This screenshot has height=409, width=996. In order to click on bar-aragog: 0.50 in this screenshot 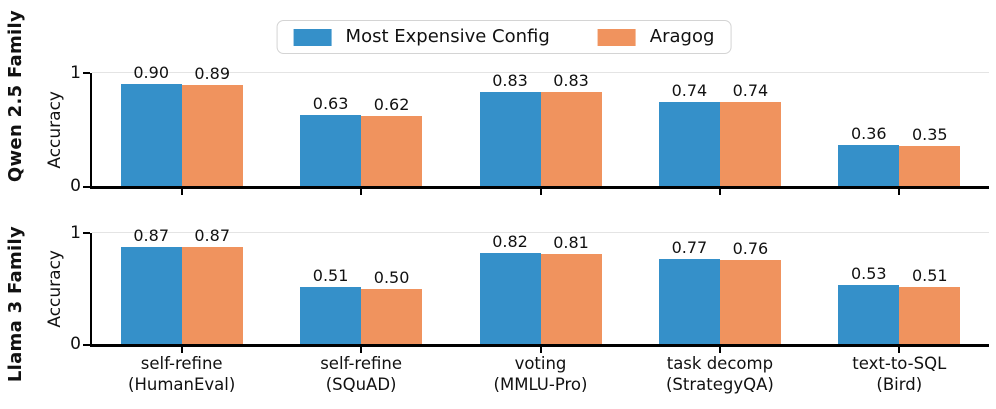, I will do `click(392, 306)`.